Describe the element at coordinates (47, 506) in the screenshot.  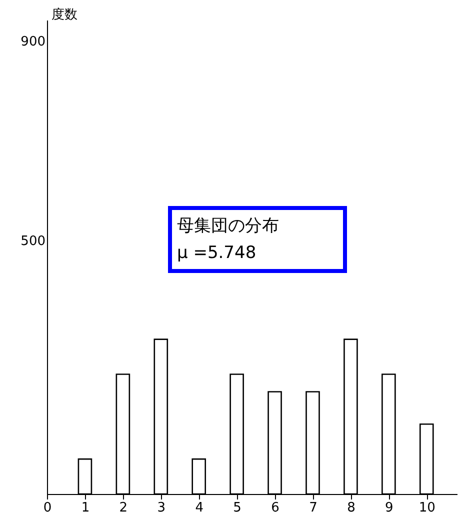
I see `x-tick-label: 0` at that location.